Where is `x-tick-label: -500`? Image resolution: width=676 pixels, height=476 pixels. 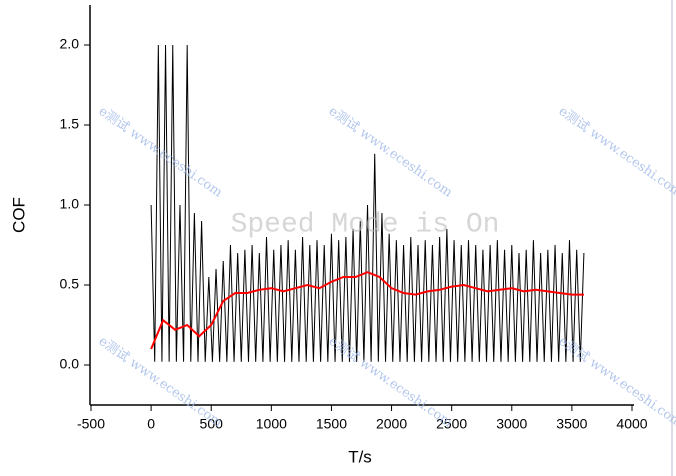 x-tick-label: -500 is located at coordinates (91, 424).